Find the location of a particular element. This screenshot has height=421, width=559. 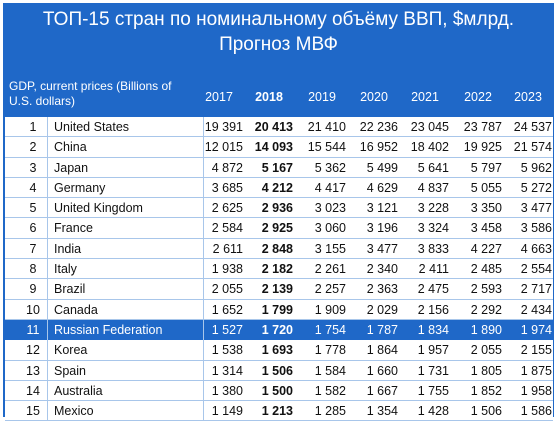

value-cell-2022: 2 055 is located at coordinates (486, 350).